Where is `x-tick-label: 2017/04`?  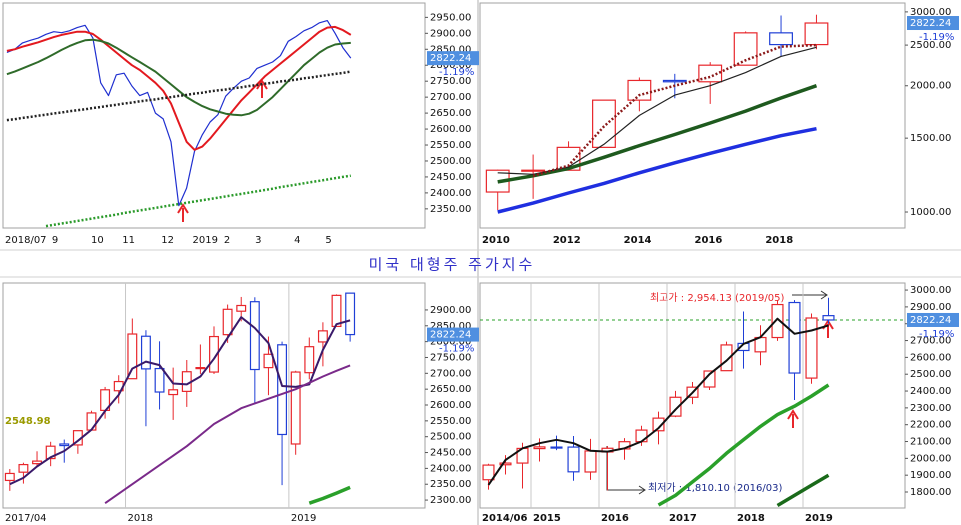
x-tick-label: 2017/04 is located at coordinates (26, 518).